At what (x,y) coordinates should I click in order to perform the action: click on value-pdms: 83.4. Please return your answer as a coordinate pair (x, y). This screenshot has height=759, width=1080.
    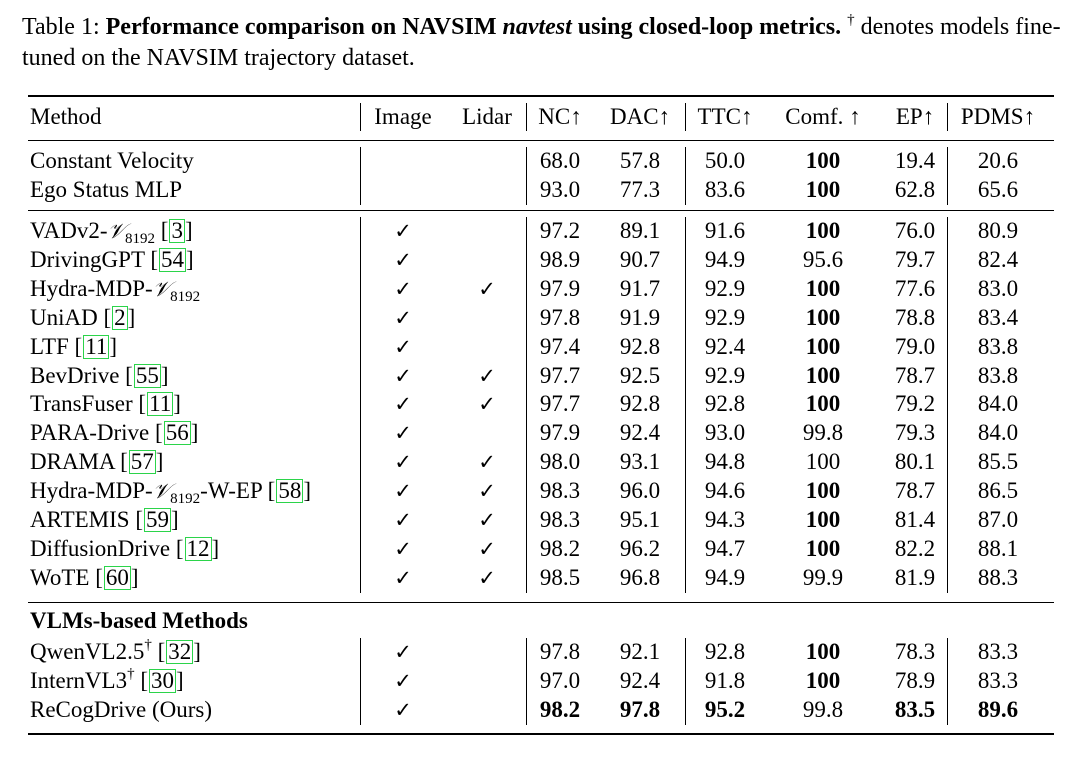
    Looking at the image, I should click on (998, 317).